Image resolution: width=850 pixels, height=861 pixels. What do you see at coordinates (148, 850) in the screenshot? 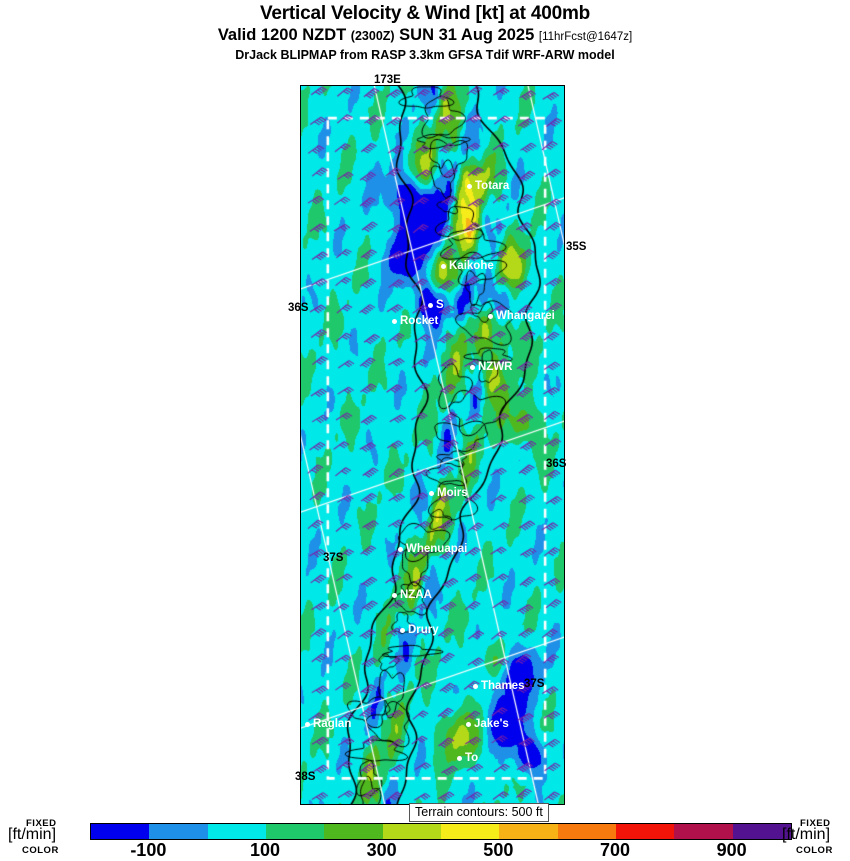
I see `colorbar-tick-0: -100` at bounding box center [148, 850].